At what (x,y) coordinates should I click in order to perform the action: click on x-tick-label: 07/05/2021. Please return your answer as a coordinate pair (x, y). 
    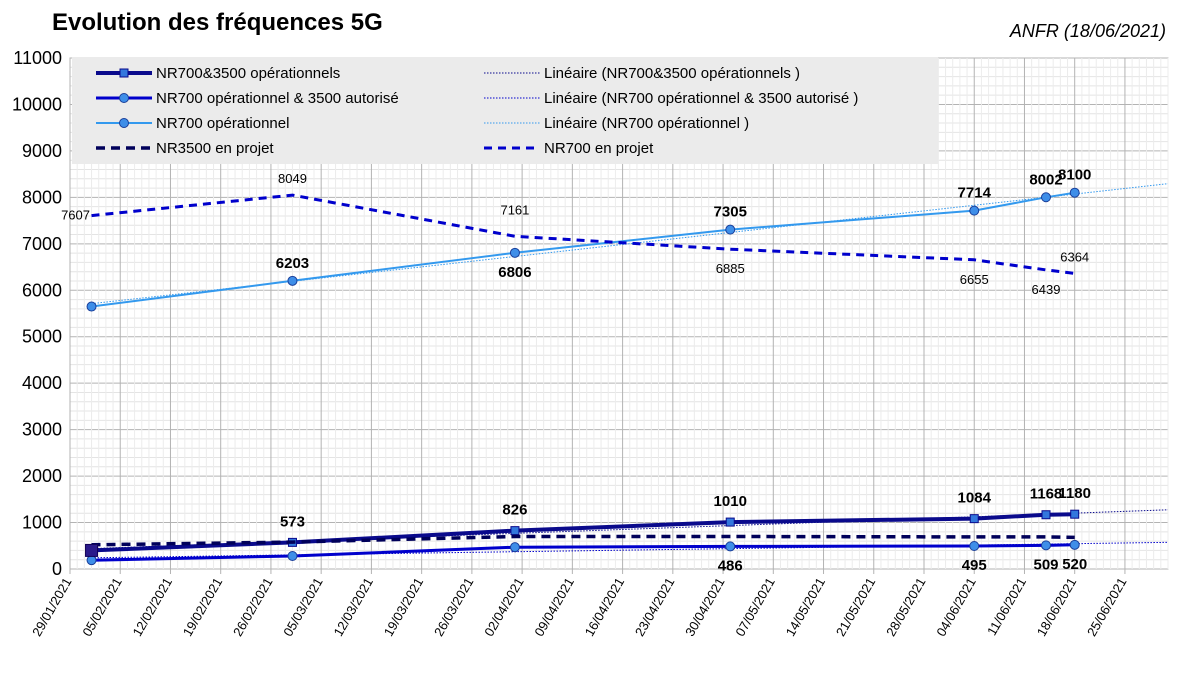
    Looking at the image, I should click on (755, 607).